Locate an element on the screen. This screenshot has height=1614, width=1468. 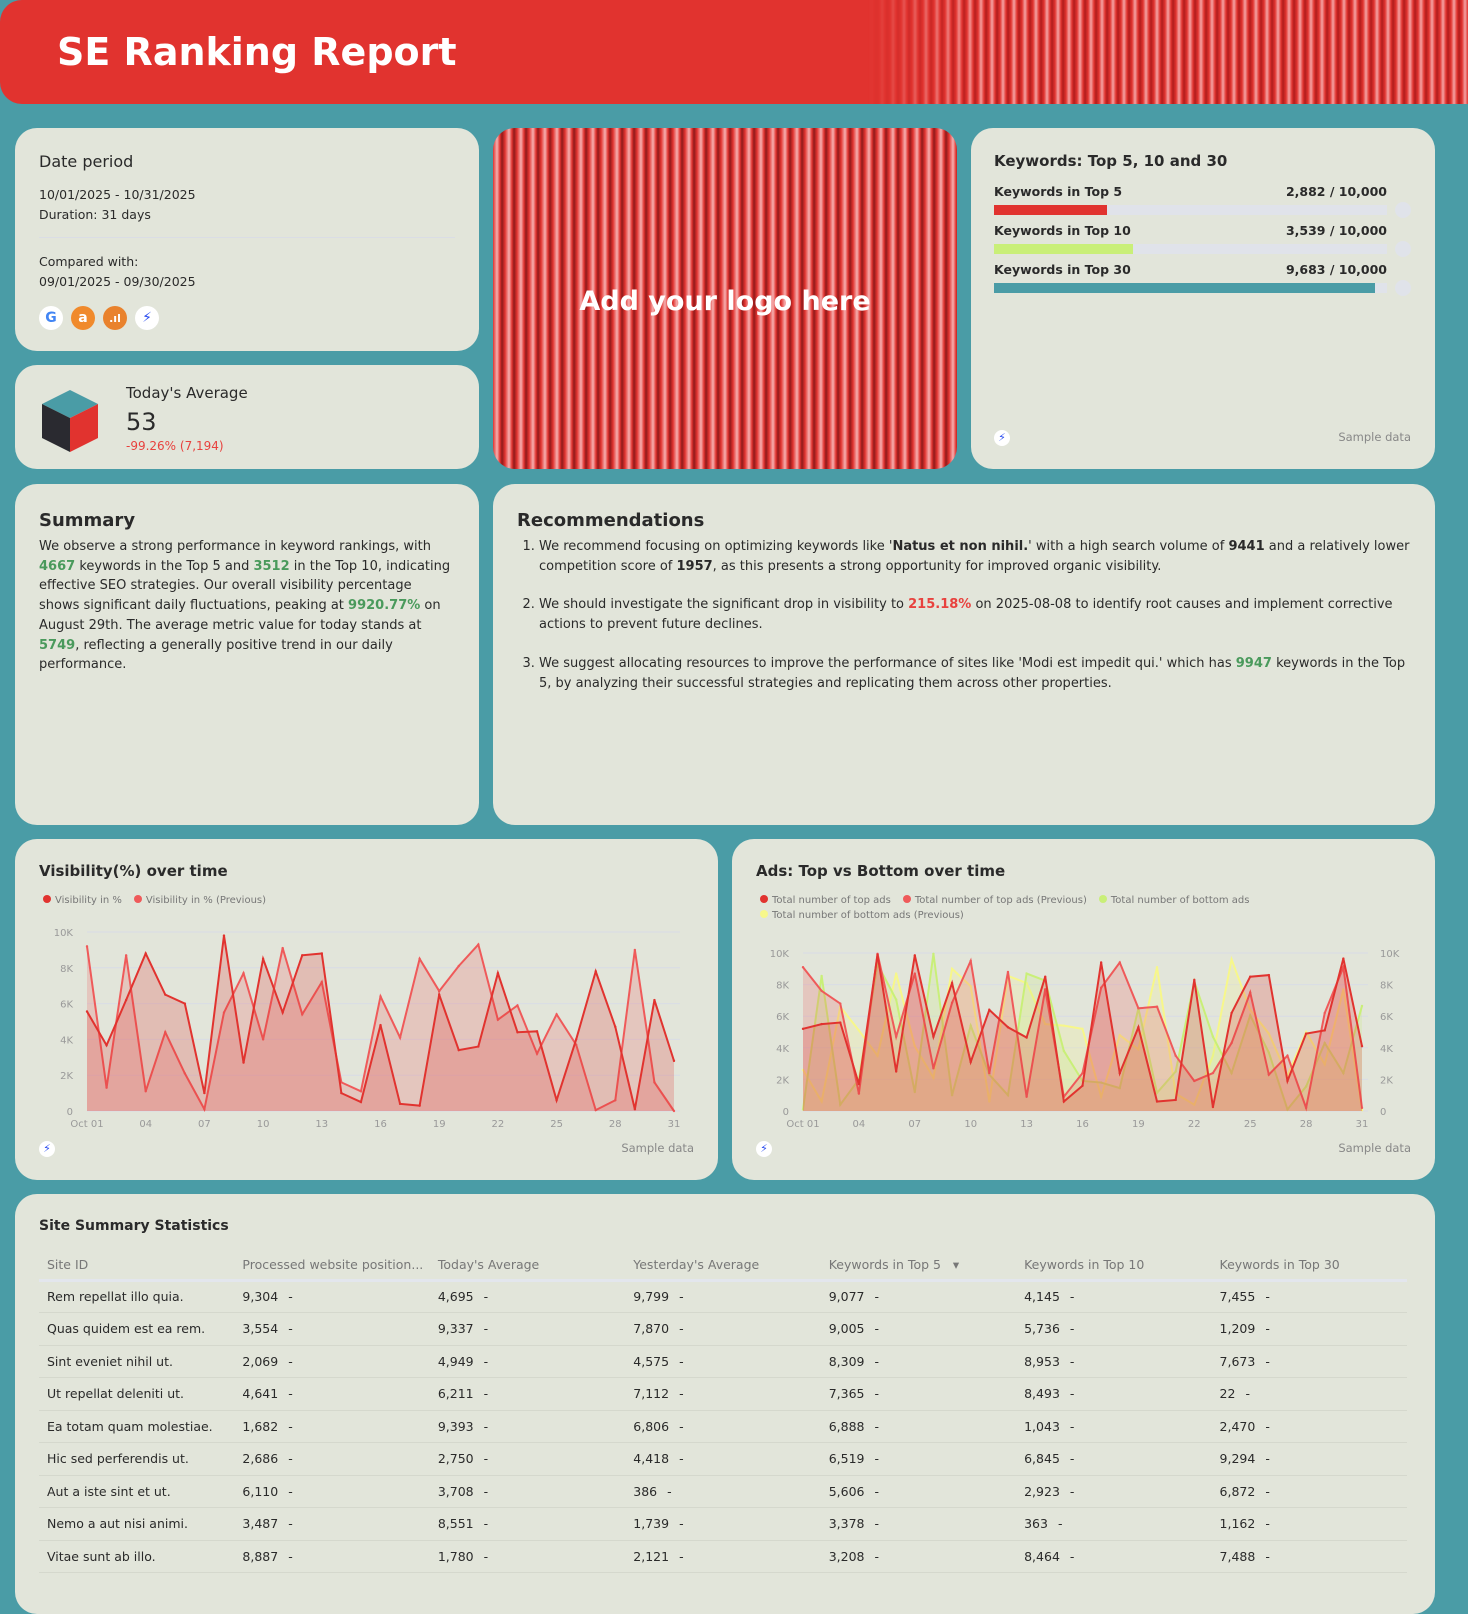
keyword-bar-label: Keywords in Top 10 is located at coordinates (1062, 230).